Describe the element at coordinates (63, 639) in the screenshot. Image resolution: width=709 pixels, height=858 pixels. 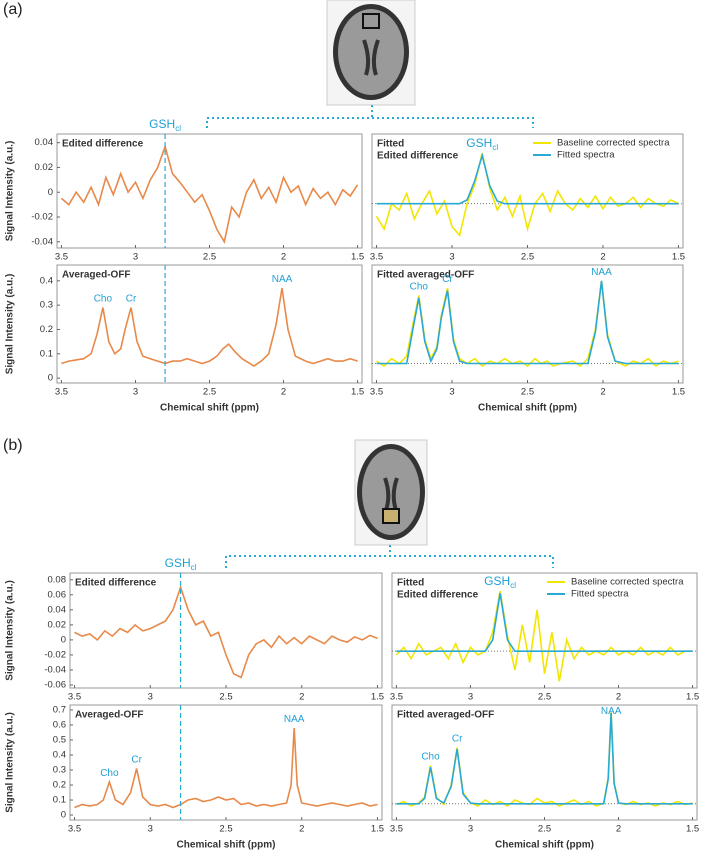
I see `y-tick-label: 0` at that location.